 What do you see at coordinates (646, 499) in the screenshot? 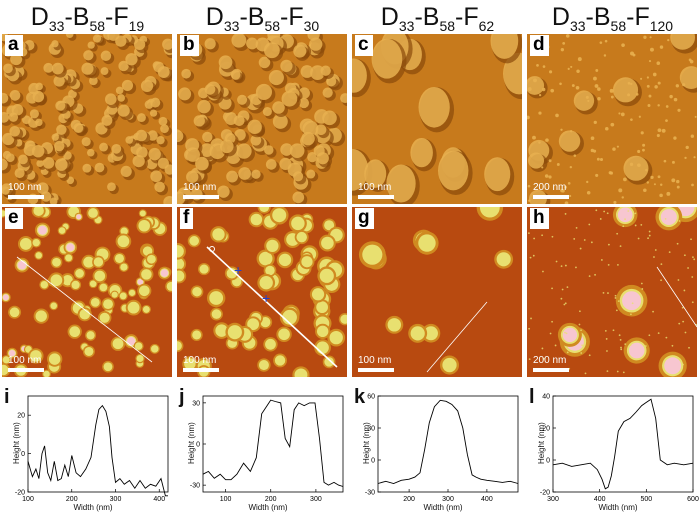
I see `x-tick-label: 500` at bounding box center [646, 499].